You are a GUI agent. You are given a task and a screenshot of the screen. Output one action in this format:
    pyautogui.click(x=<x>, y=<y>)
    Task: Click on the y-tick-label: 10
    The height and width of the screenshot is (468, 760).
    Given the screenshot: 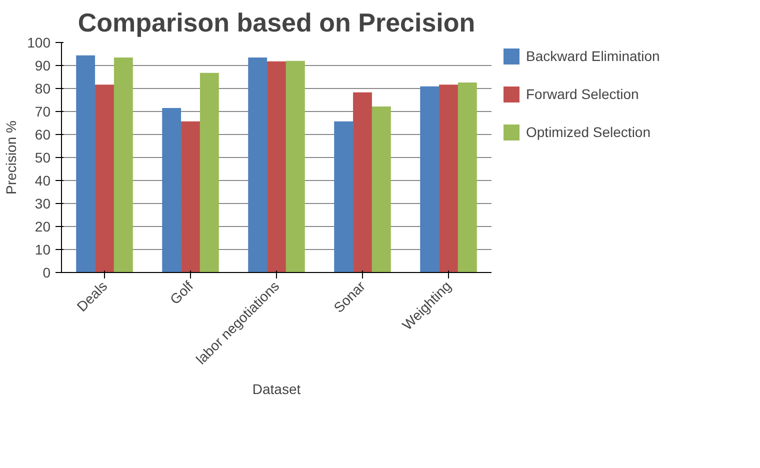 What is the action you would take?
    pyautogui.click(x=42, y=250)
    